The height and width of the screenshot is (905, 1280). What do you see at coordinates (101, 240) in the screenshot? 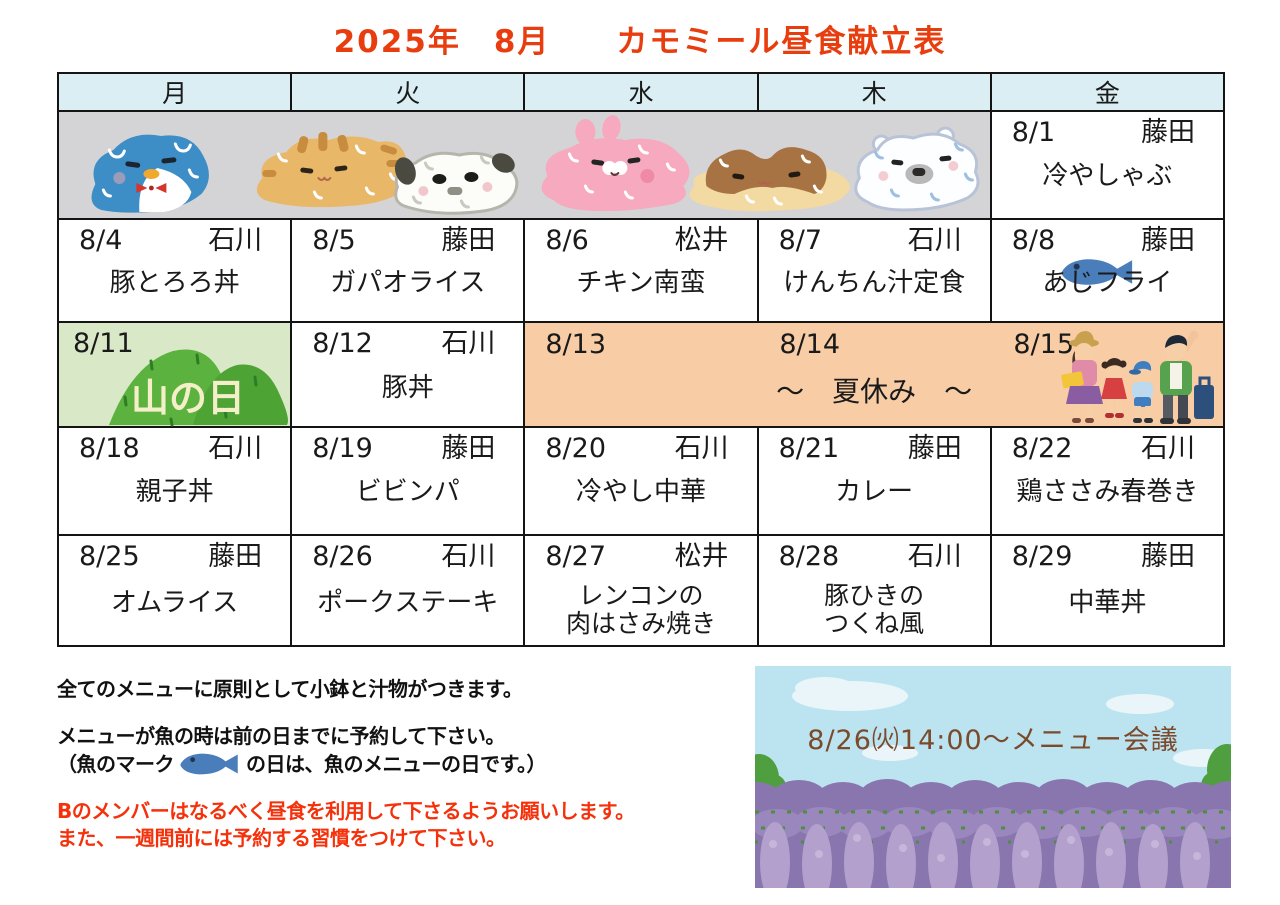
I see `cell-date: 8/4` at bounding box center [101, 240].